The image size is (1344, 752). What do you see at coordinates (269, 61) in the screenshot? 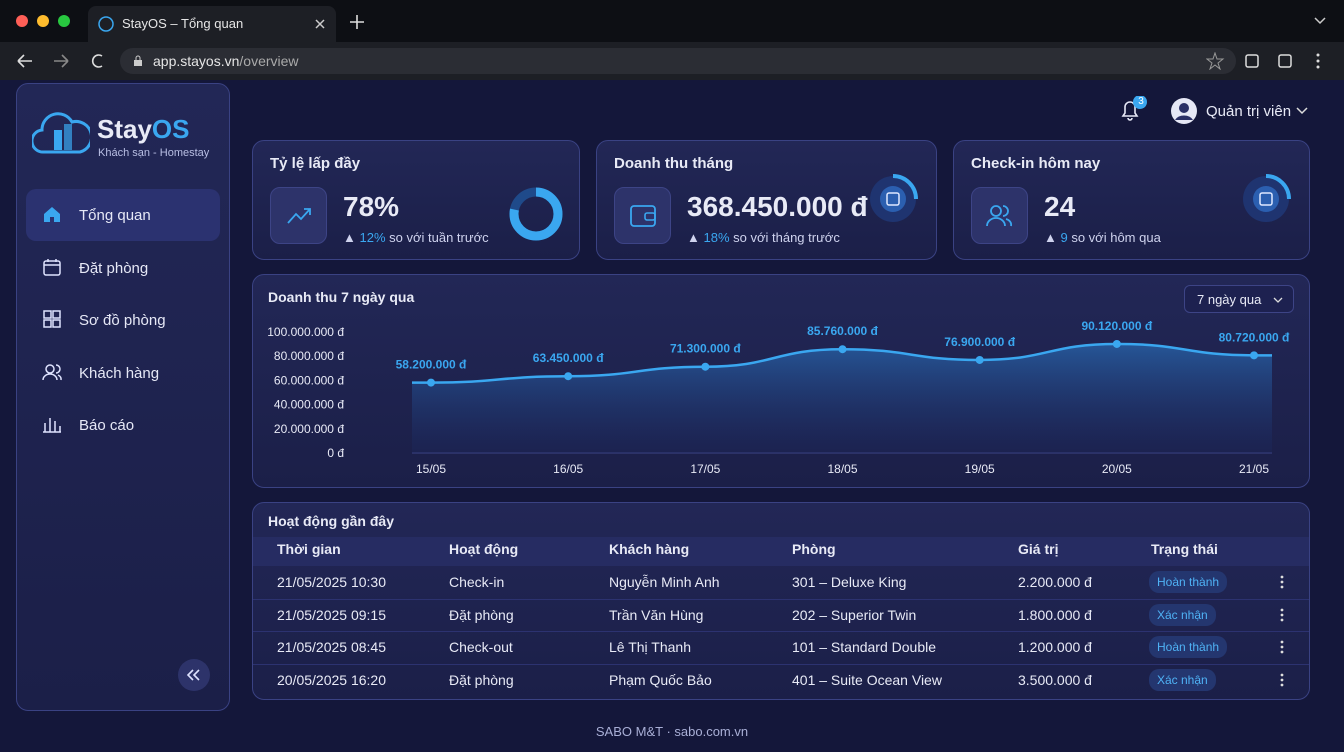
I see `url-path: /overview` at bounding box center [269, 61].